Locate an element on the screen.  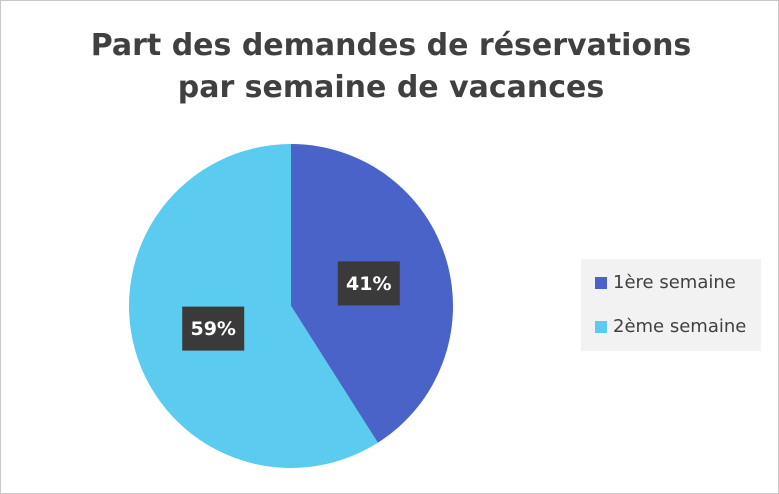
legend-box is located at coordinates (671, 305).